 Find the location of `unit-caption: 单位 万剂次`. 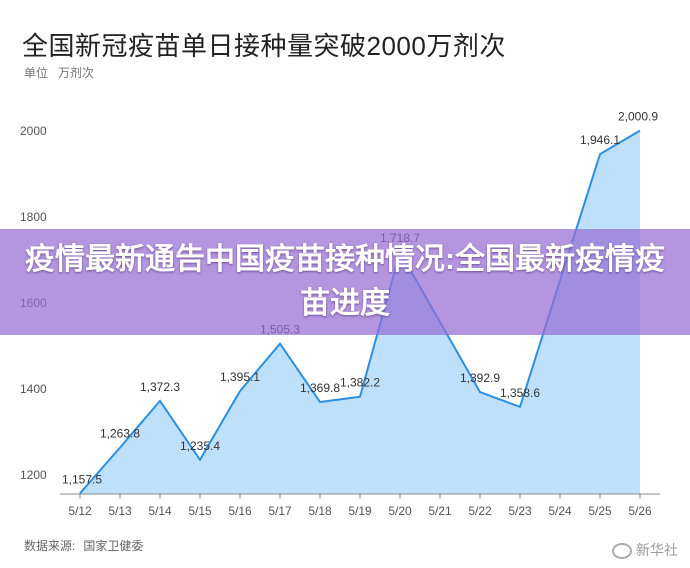

unit-caption: 单位 万剂次 is located at coordinates (64, 72).